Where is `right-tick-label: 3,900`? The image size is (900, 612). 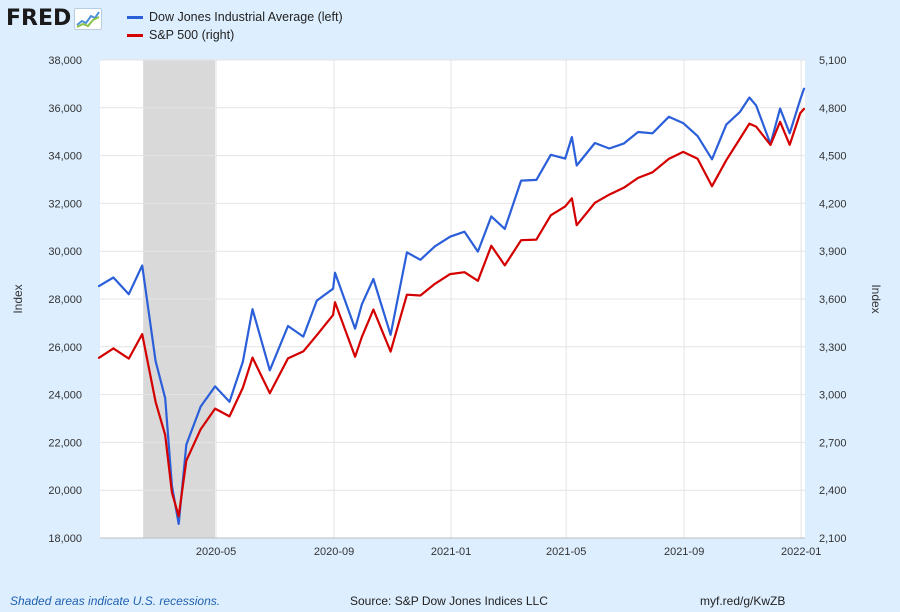 right-tick-label: 3,900 is located at coordinates (833, 252).